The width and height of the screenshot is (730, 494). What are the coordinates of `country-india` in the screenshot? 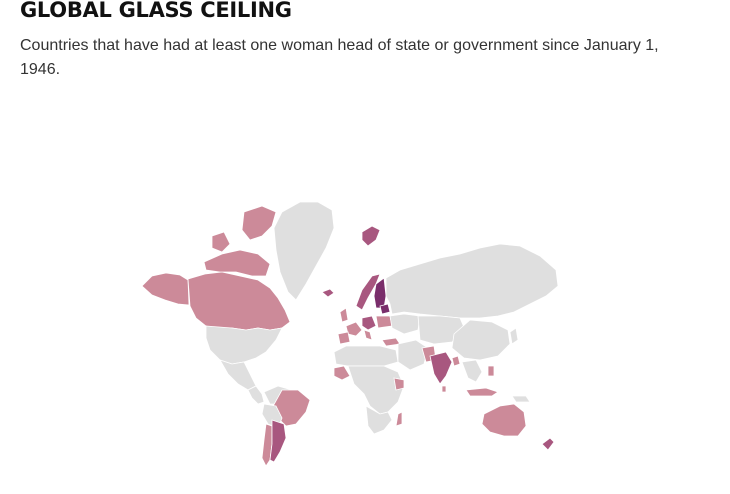 It's located at (441, 368).